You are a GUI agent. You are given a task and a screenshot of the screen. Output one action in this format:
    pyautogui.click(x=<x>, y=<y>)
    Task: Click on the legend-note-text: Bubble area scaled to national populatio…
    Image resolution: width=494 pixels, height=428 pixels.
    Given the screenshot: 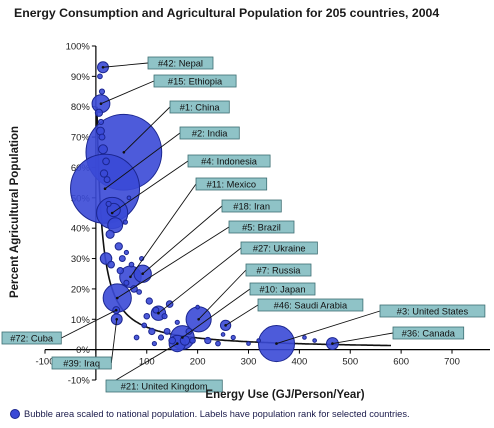 What is the action you would take?
    pyautogui.click(x=217, y=414)
    